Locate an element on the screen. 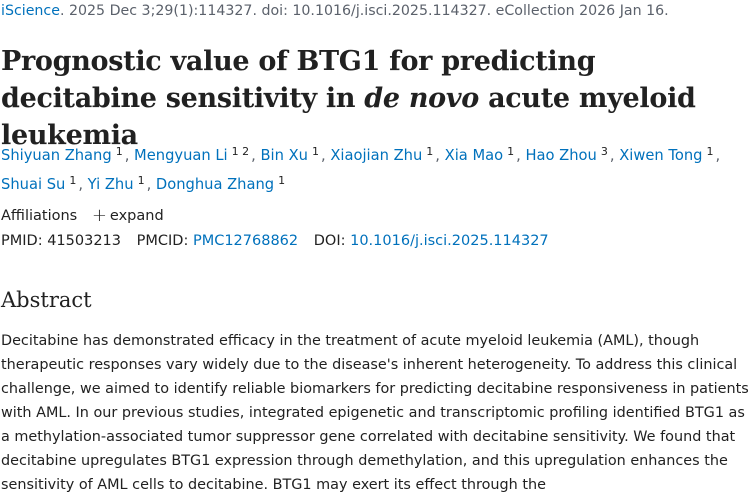 The width and height of the screenshot is (750, 500). author-link: Donghua Zhang is located at coordinates (215, 184).